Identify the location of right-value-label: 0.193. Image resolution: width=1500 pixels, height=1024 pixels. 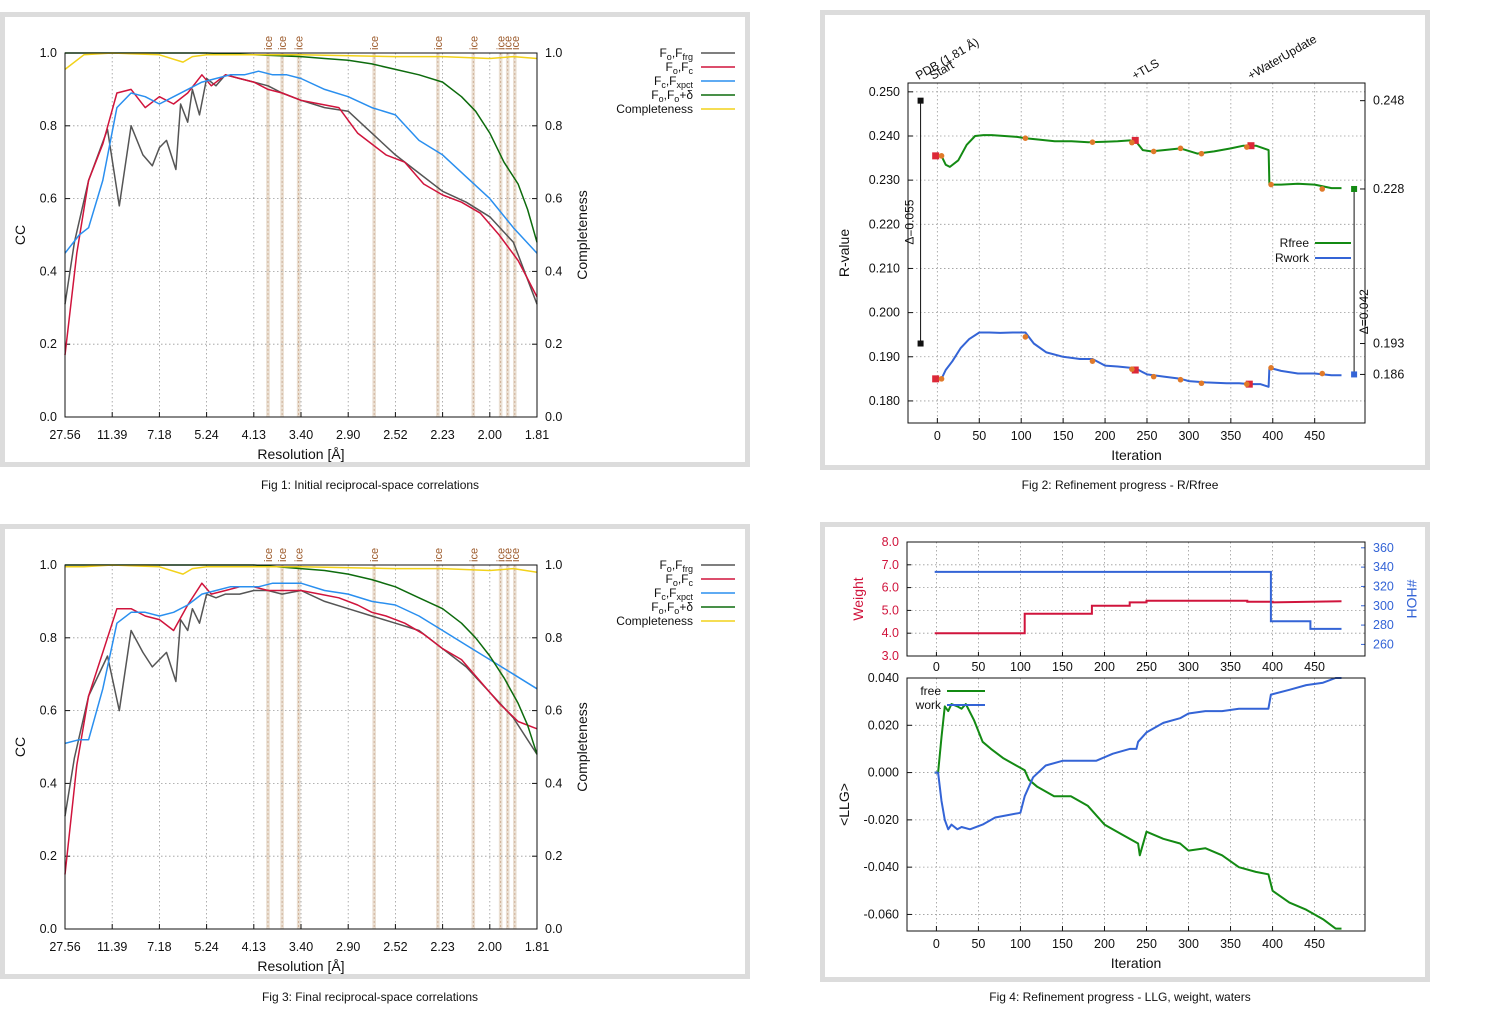
(1388, 344).